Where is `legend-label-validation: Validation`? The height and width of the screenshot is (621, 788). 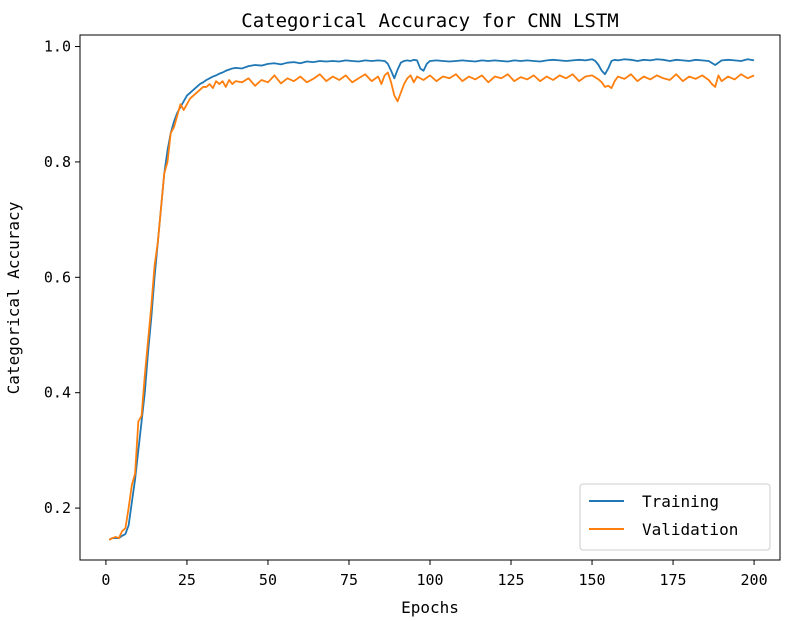 legend-label-validation: Validation is located at coordinates (690, 529).